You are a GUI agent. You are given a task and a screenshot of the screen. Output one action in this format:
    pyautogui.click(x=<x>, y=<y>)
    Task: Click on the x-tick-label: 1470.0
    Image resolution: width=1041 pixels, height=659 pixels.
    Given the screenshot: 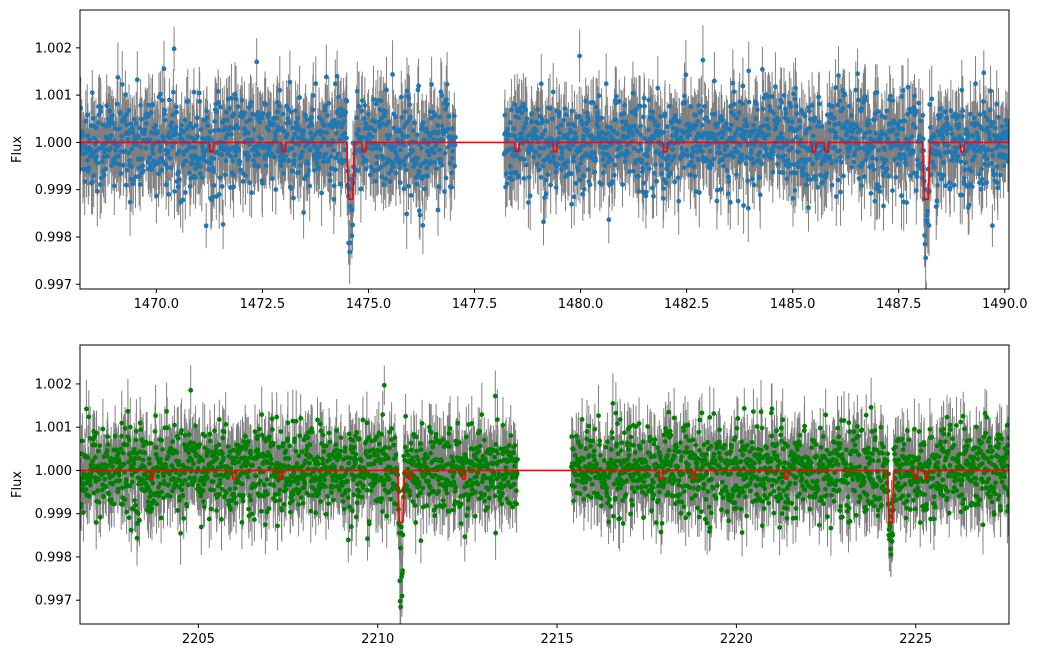 What is the action you would take?
    pyautogui.click(x=157, y=304)
    